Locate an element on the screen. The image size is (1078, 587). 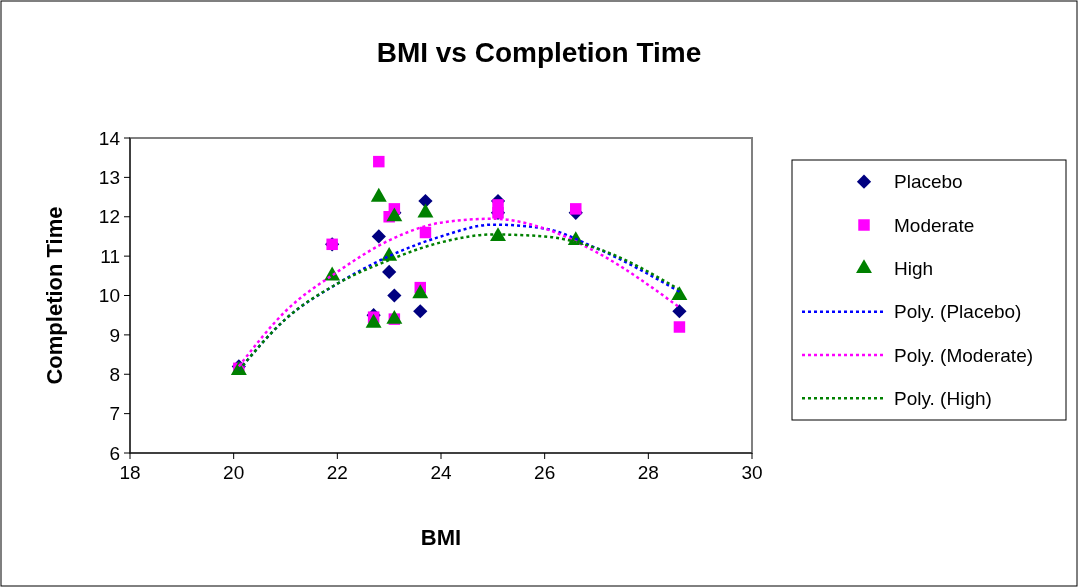
chart-title: BMI vs Completion Time is located at coordinates (539, 52).